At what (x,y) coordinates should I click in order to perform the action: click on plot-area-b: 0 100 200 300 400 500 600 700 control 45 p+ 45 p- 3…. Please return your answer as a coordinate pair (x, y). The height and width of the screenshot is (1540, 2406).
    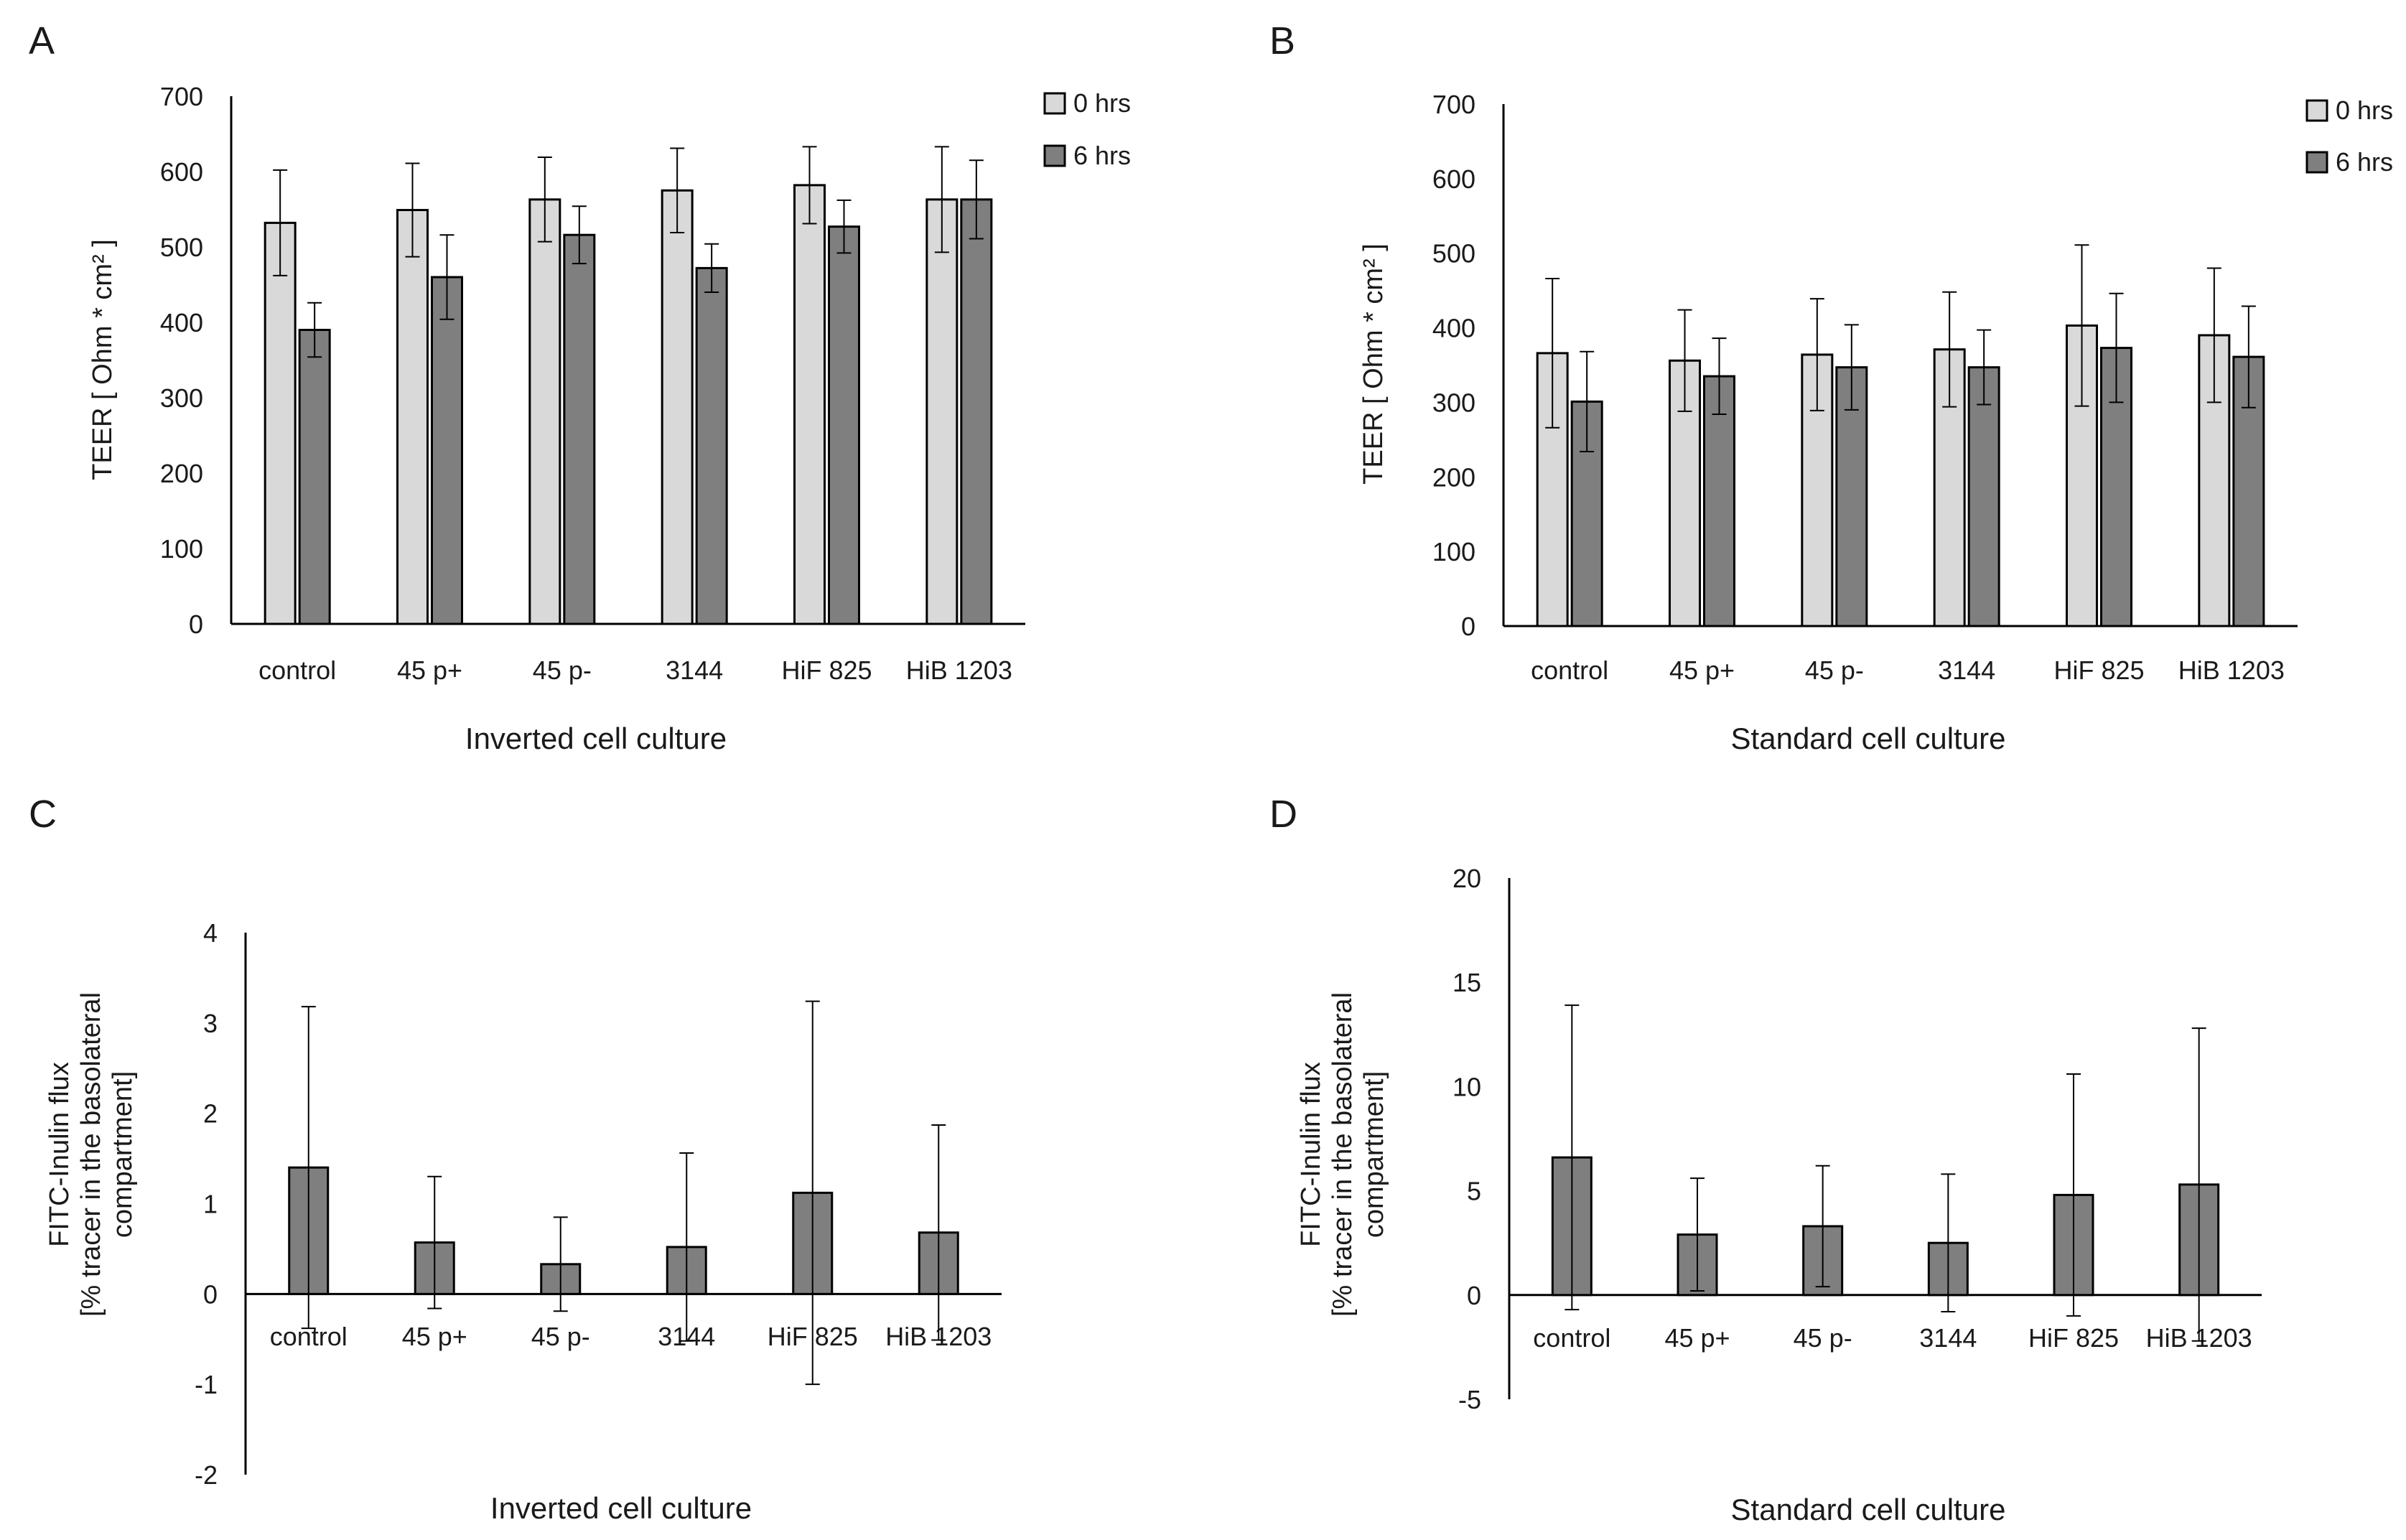
    Looking at the image, I should click on (1865, 387).